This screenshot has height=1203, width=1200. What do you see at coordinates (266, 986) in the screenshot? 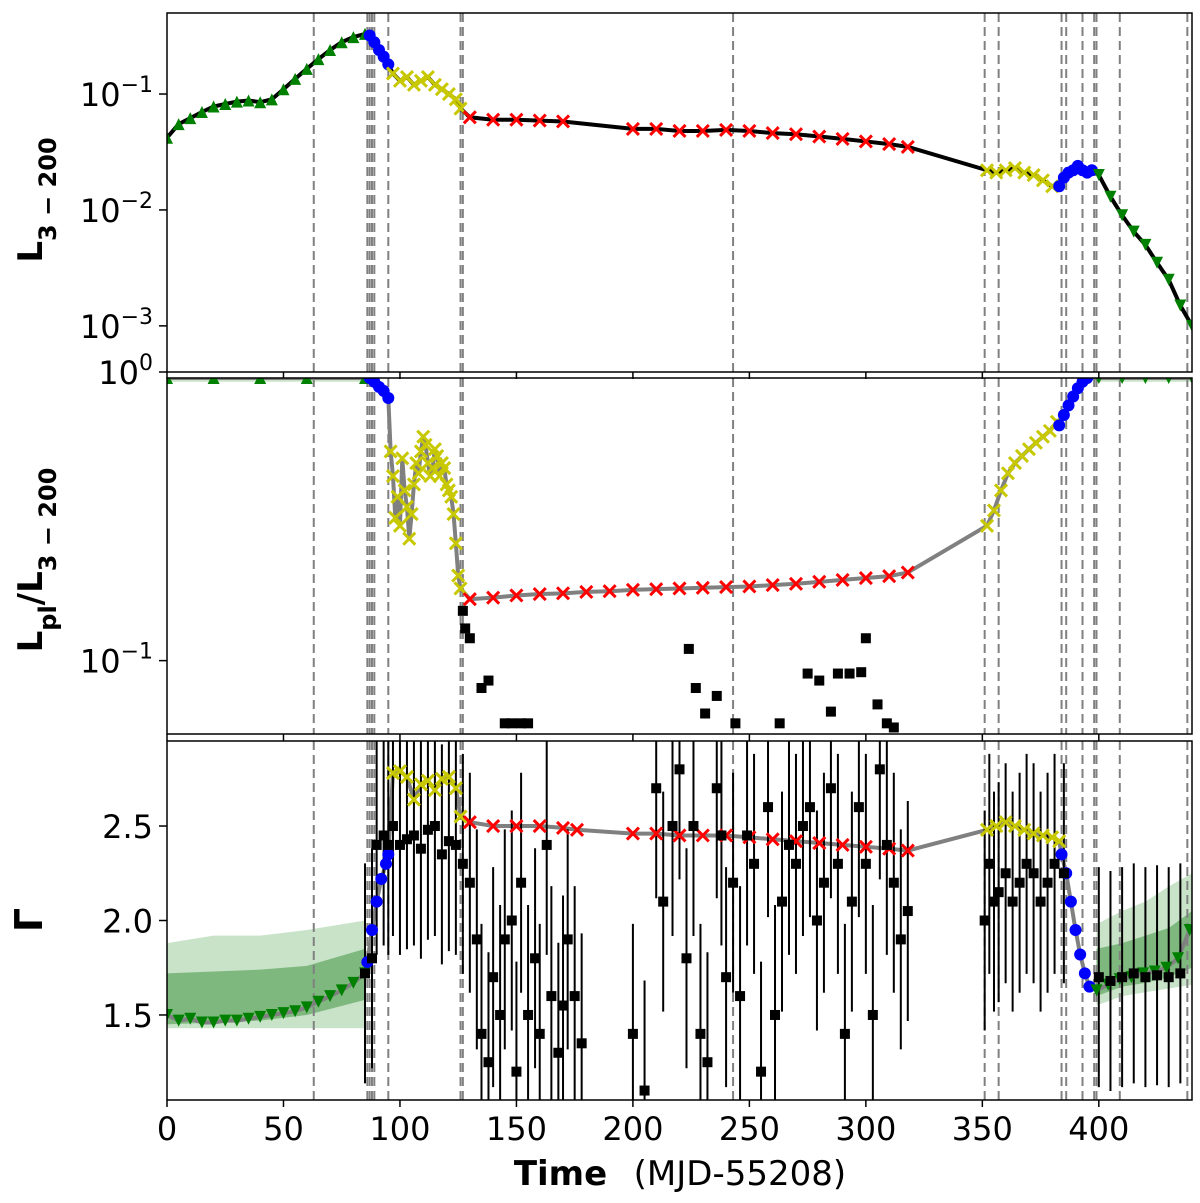
I see `bottom-band-inner-left` at bounding box center [266, 986].